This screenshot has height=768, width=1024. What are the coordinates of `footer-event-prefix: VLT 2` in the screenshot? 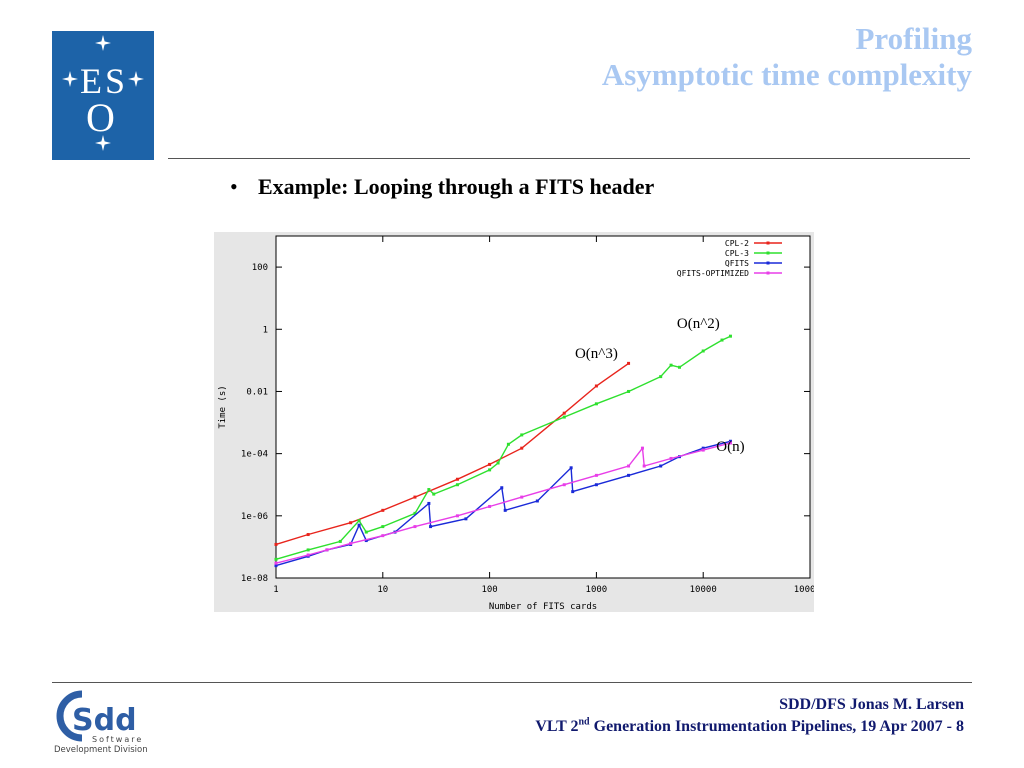 It's located at (557, 726).